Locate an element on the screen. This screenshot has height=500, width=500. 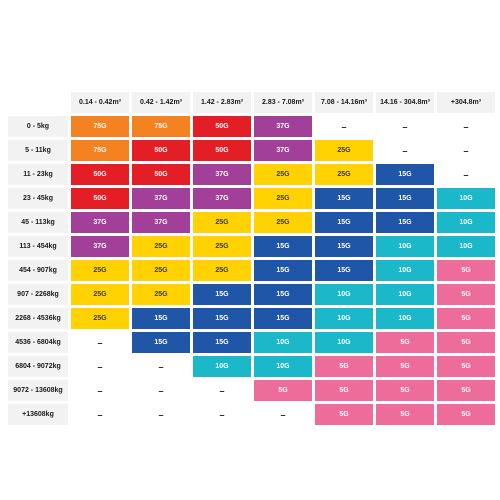
table-corner is located at coordinates (38, 102).